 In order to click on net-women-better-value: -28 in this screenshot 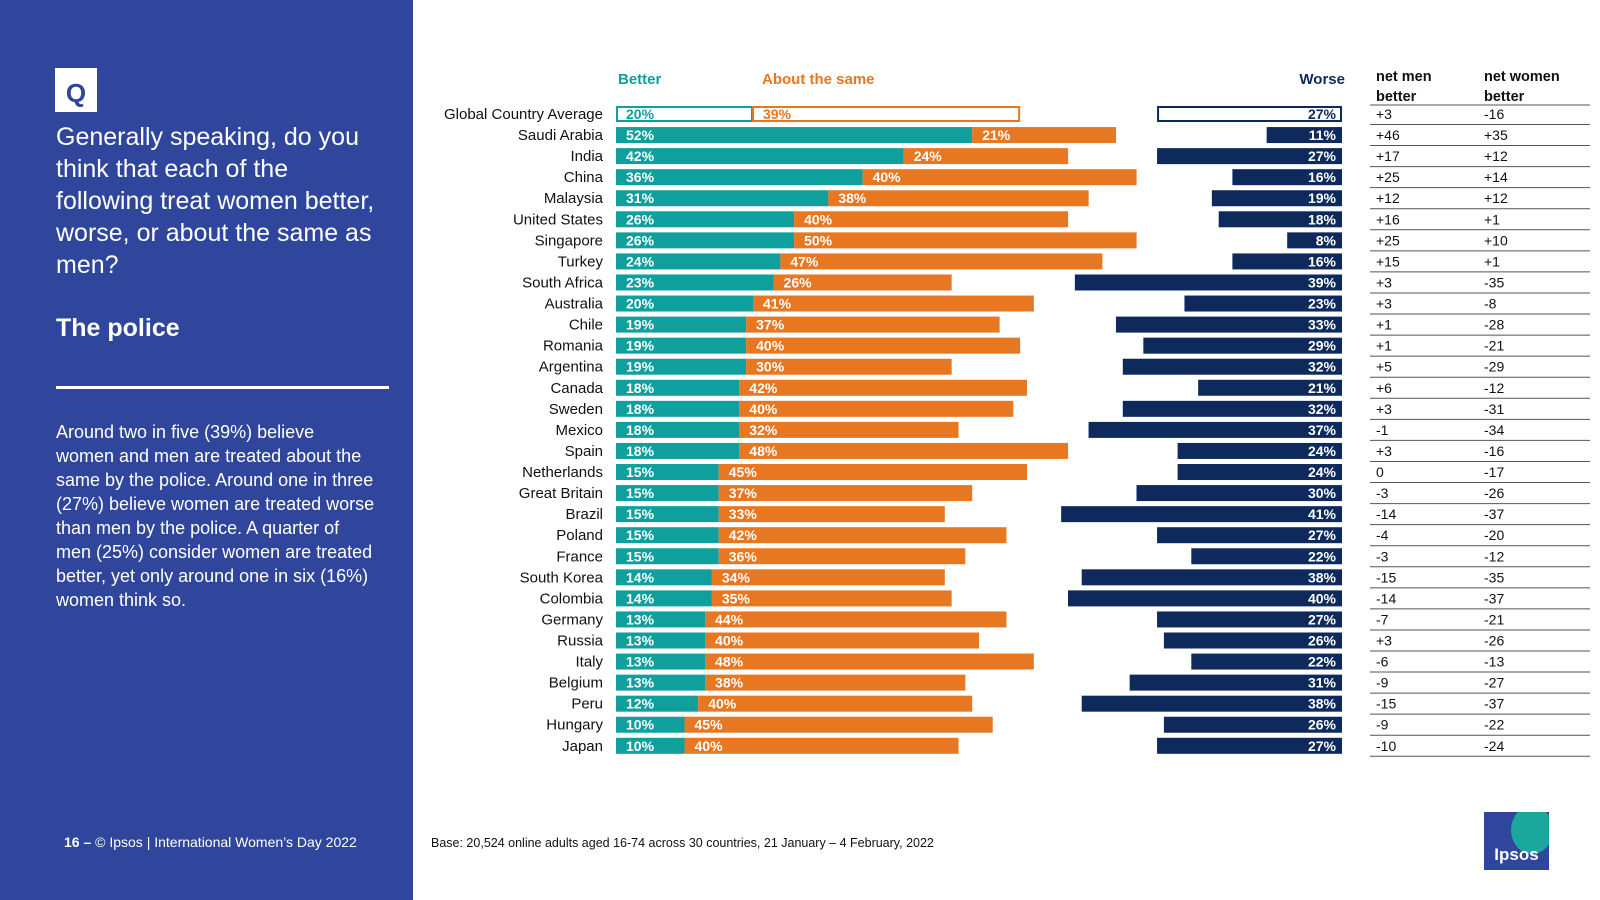, I will do `click(1494, 325)`.